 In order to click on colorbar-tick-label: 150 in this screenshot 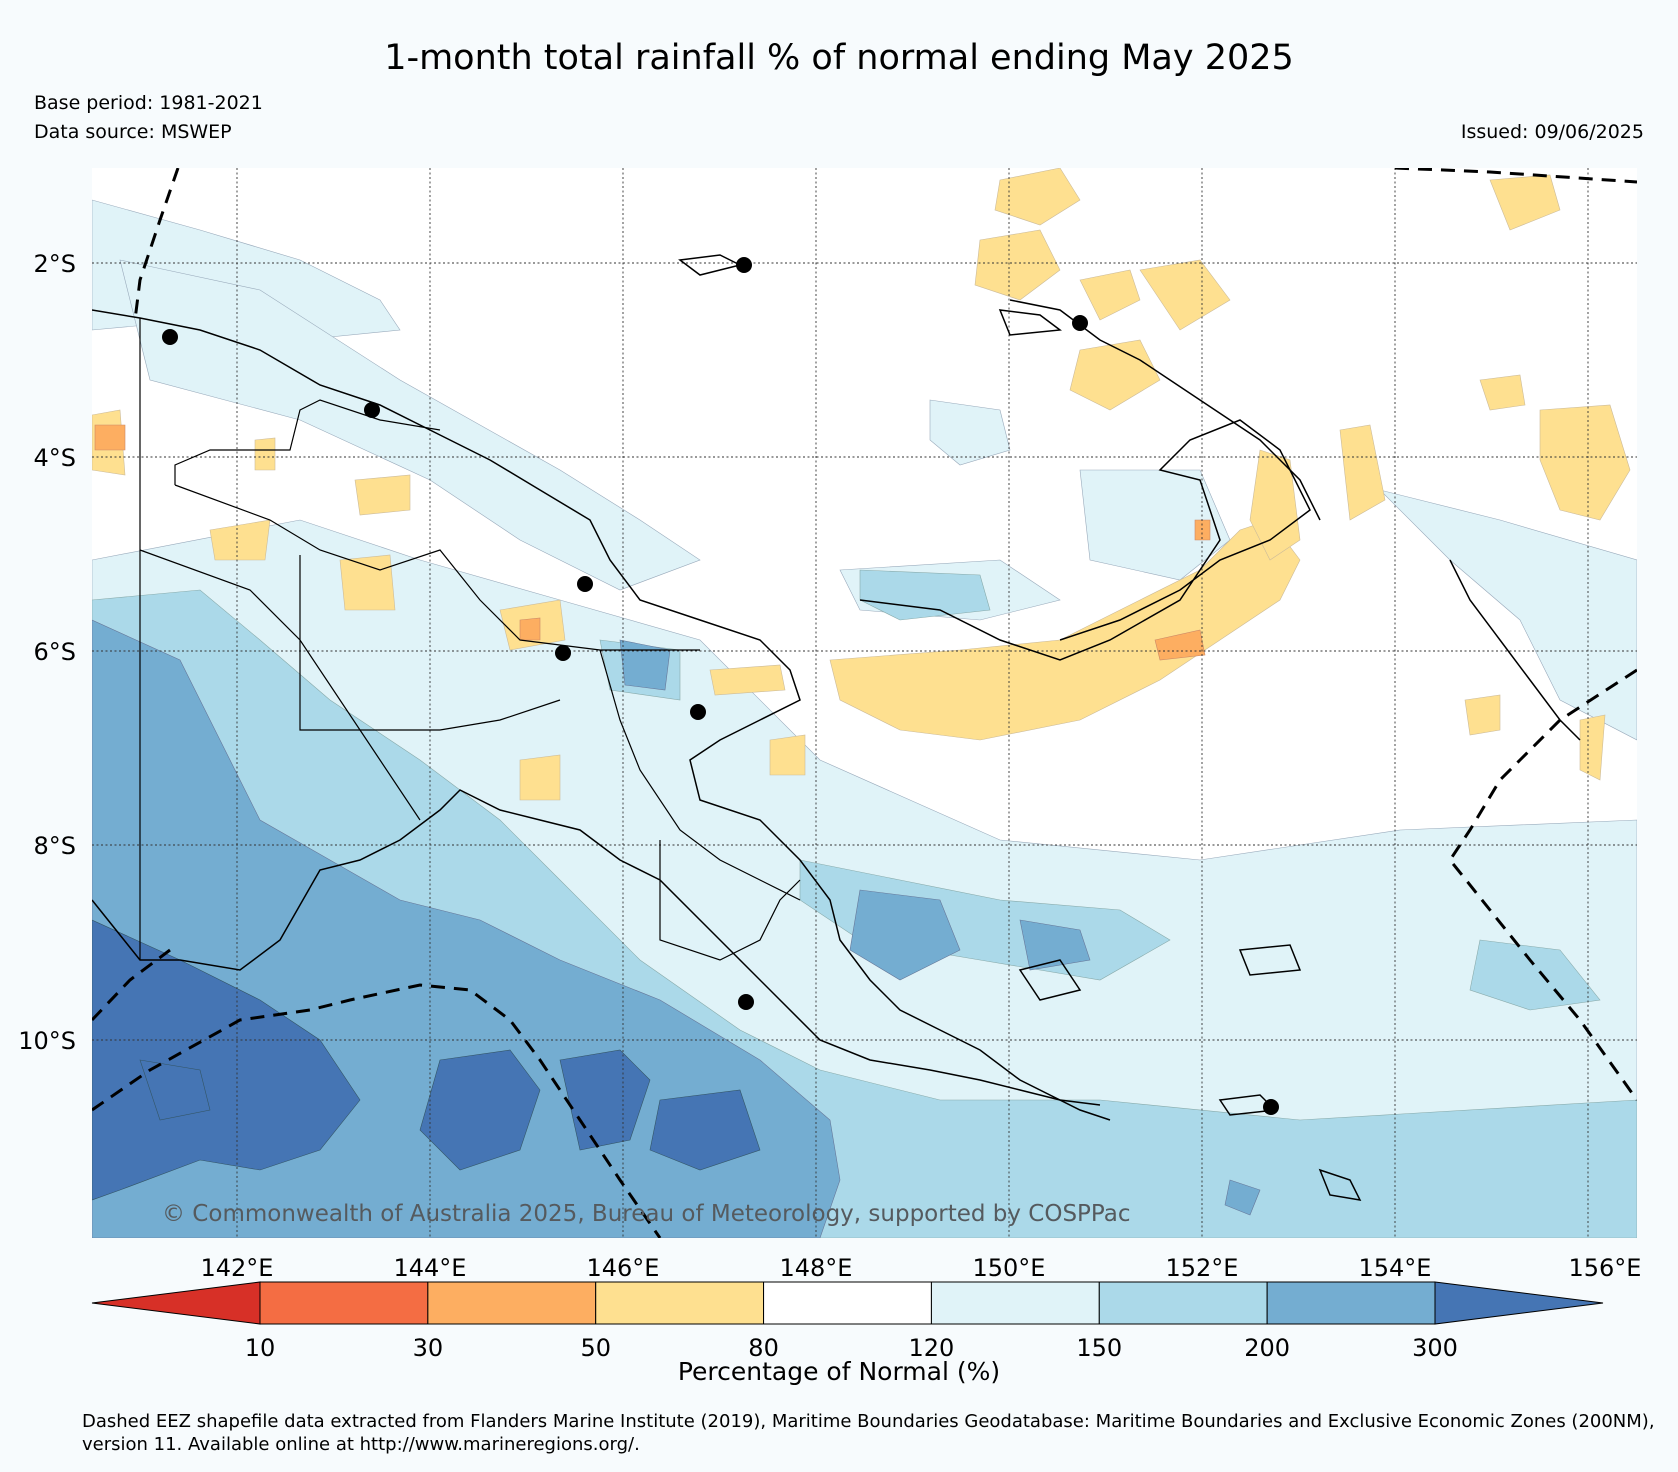, I will do `click(1099, 1348)`.